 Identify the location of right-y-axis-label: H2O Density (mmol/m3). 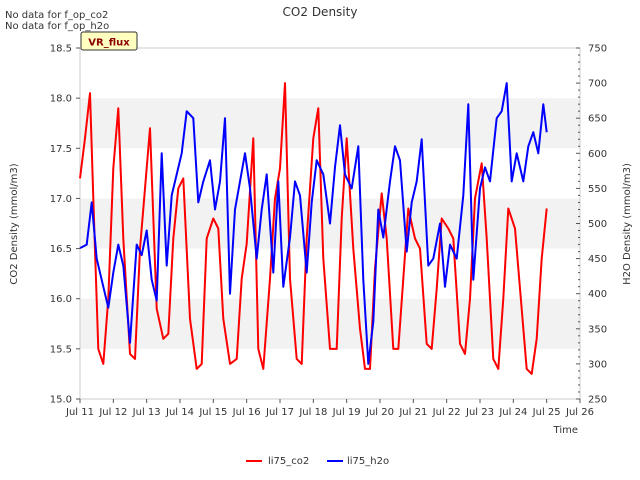
(627, 224).